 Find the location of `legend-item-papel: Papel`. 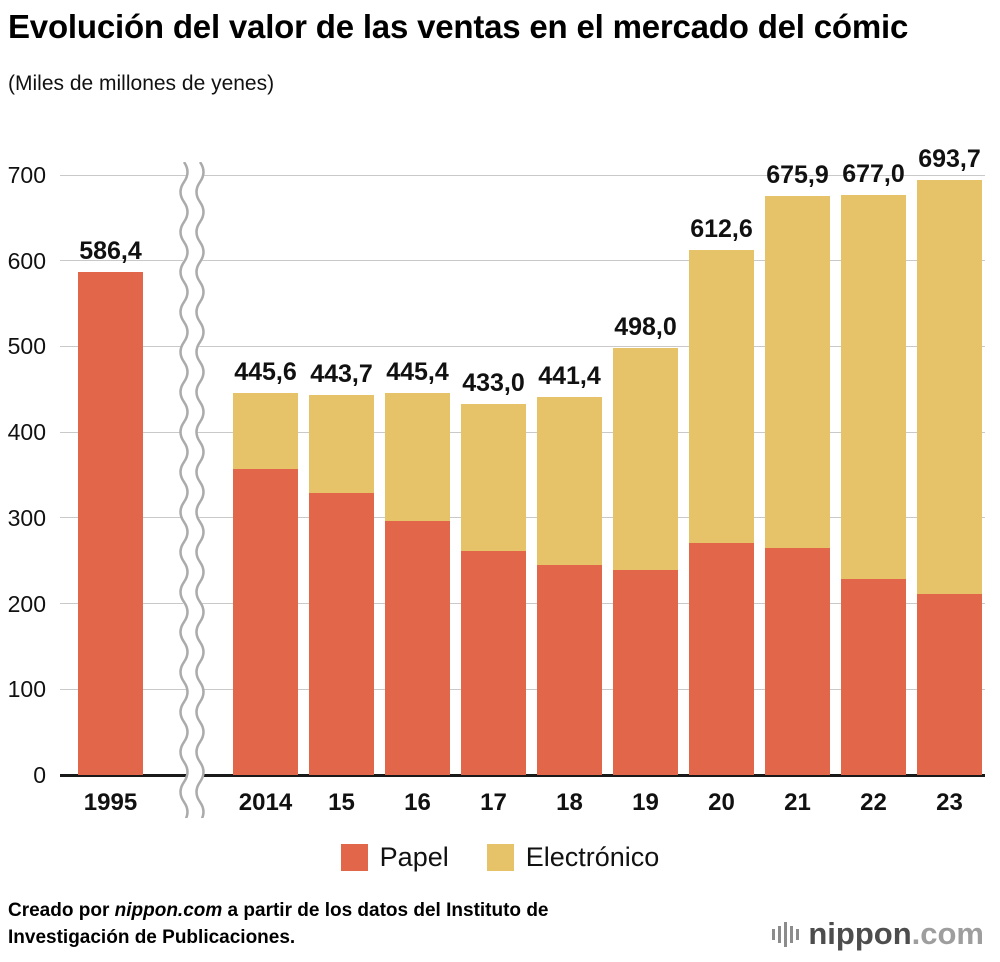

legend-item-papel: Papel is located at coordinates (394, 857).